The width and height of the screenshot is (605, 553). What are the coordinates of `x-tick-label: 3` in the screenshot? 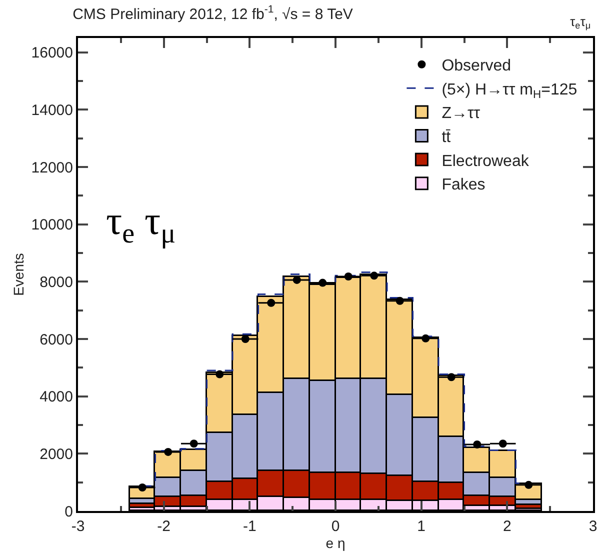 It's located at (593, 526).